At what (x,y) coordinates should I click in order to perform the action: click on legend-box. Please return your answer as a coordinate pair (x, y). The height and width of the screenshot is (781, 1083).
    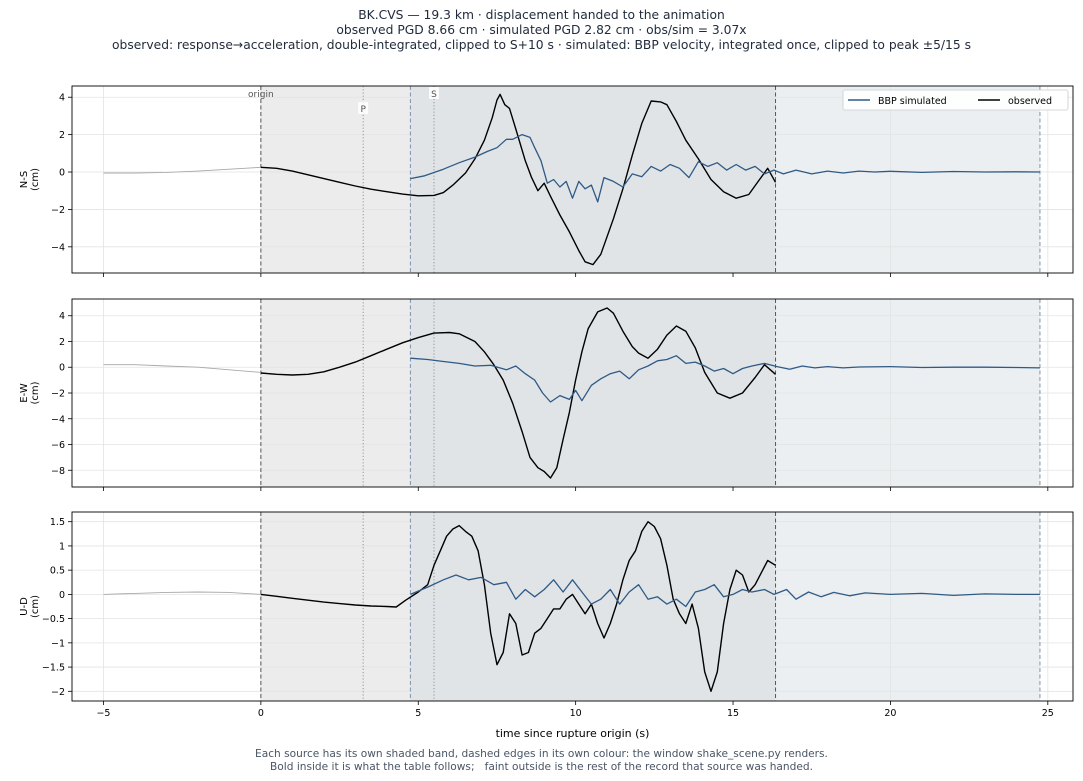
    Looking at the image, I should click on (955, 100).